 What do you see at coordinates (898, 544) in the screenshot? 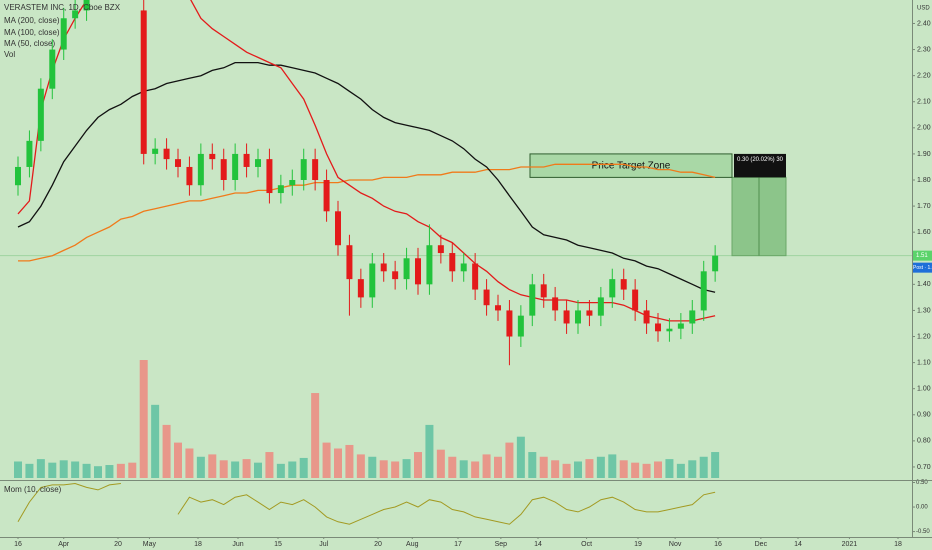
I see `x-tick-label: 18` at bounding box center [898, 544].